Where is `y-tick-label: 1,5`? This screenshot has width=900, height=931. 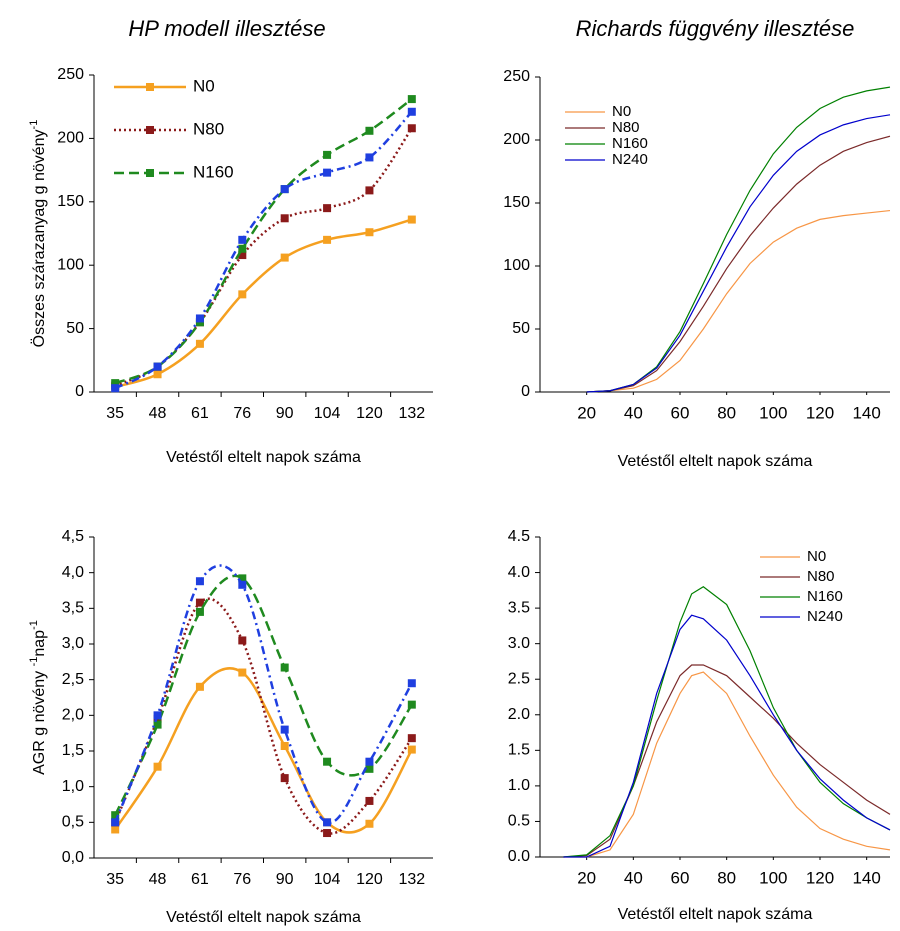
y-tick-label: 1,5 is located at coordinates (73, 750).